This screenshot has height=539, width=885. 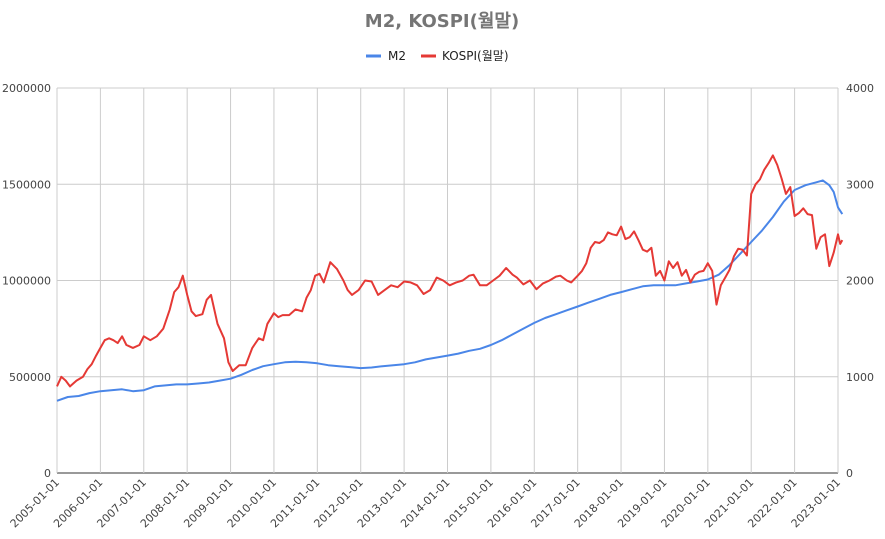 I want to click on y-right-tick-label: 1000, so click(x=860, y=377).